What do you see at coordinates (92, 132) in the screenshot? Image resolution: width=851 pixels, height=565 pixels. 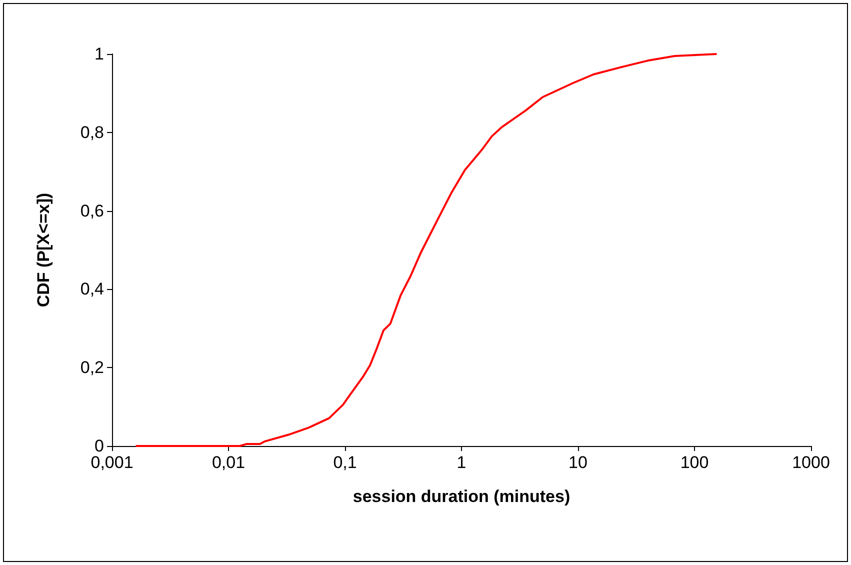 I see `y-tick-label: 0,8` at bounding box center [92, 132].